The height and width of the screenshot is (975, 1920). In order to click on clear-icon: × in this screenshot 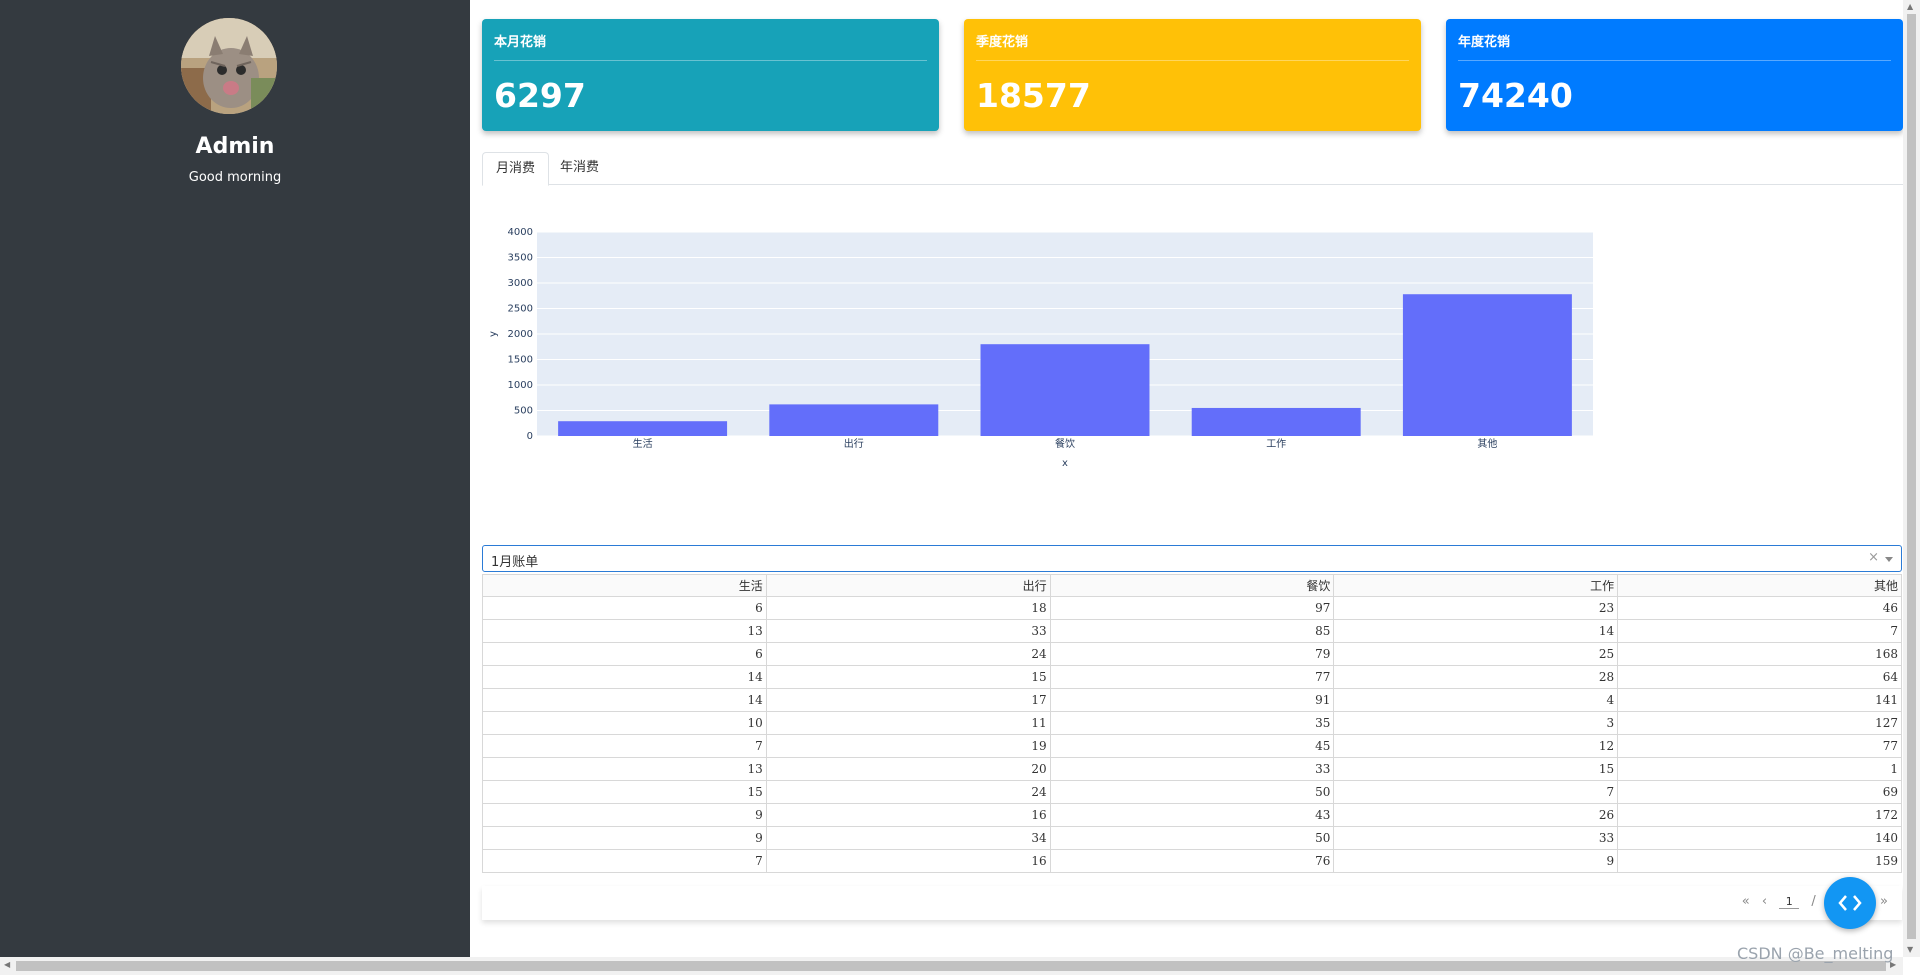, I will do `click(1873, 557)`.